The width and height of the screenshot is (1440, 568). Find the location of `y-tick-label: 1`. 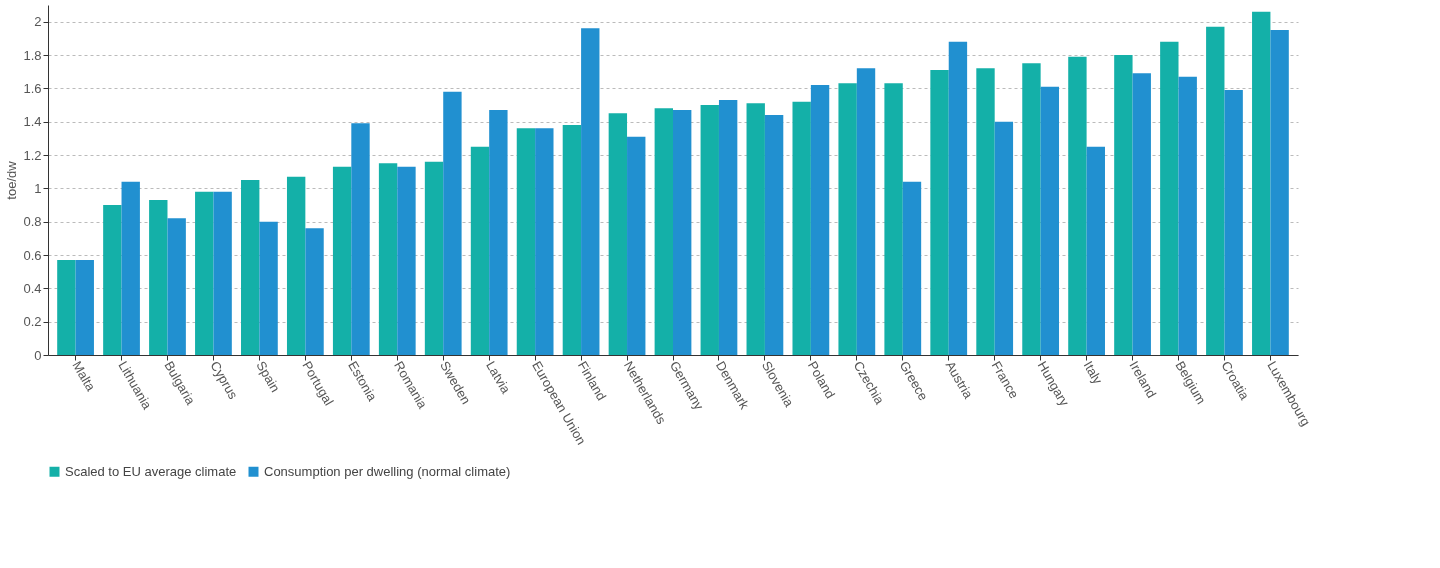

y-tick-label: 1 is located at coordinates (38, 188).